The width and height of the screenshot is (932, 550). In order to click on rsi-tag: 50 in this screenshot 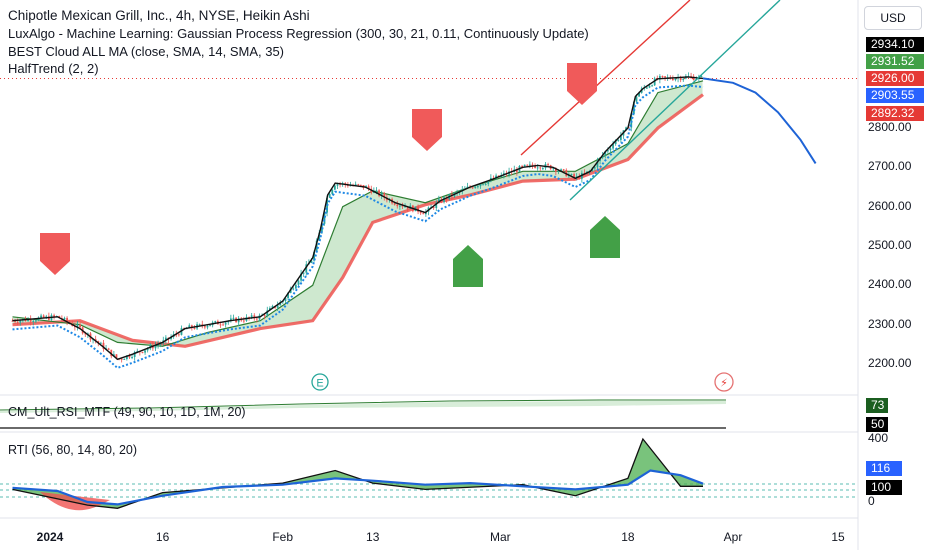, I will do `click(877, 424)`.